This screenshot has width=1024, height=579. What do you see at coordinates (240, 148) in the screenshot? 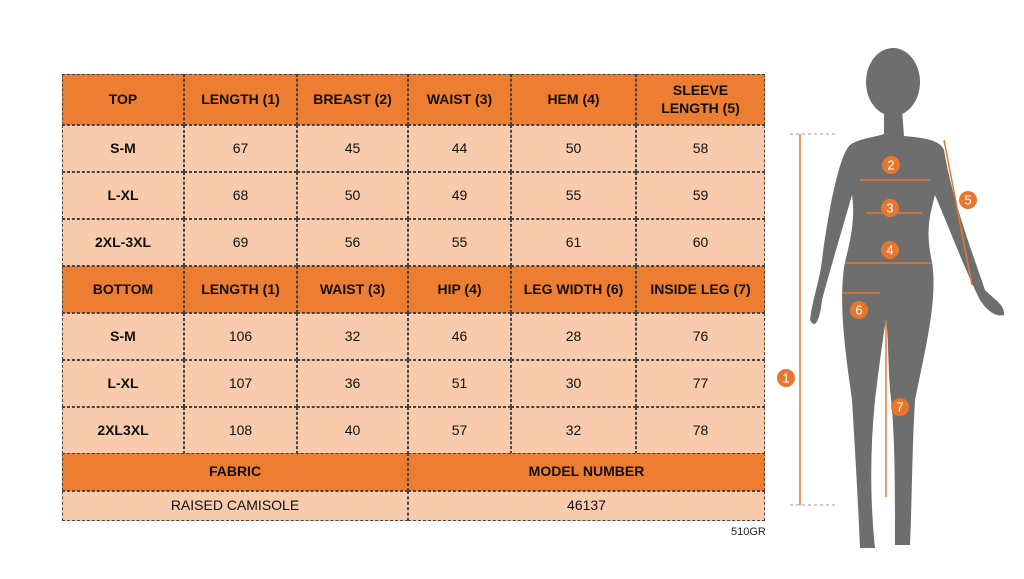
I see `data-cell: 67` at bounding box center [240, 148].